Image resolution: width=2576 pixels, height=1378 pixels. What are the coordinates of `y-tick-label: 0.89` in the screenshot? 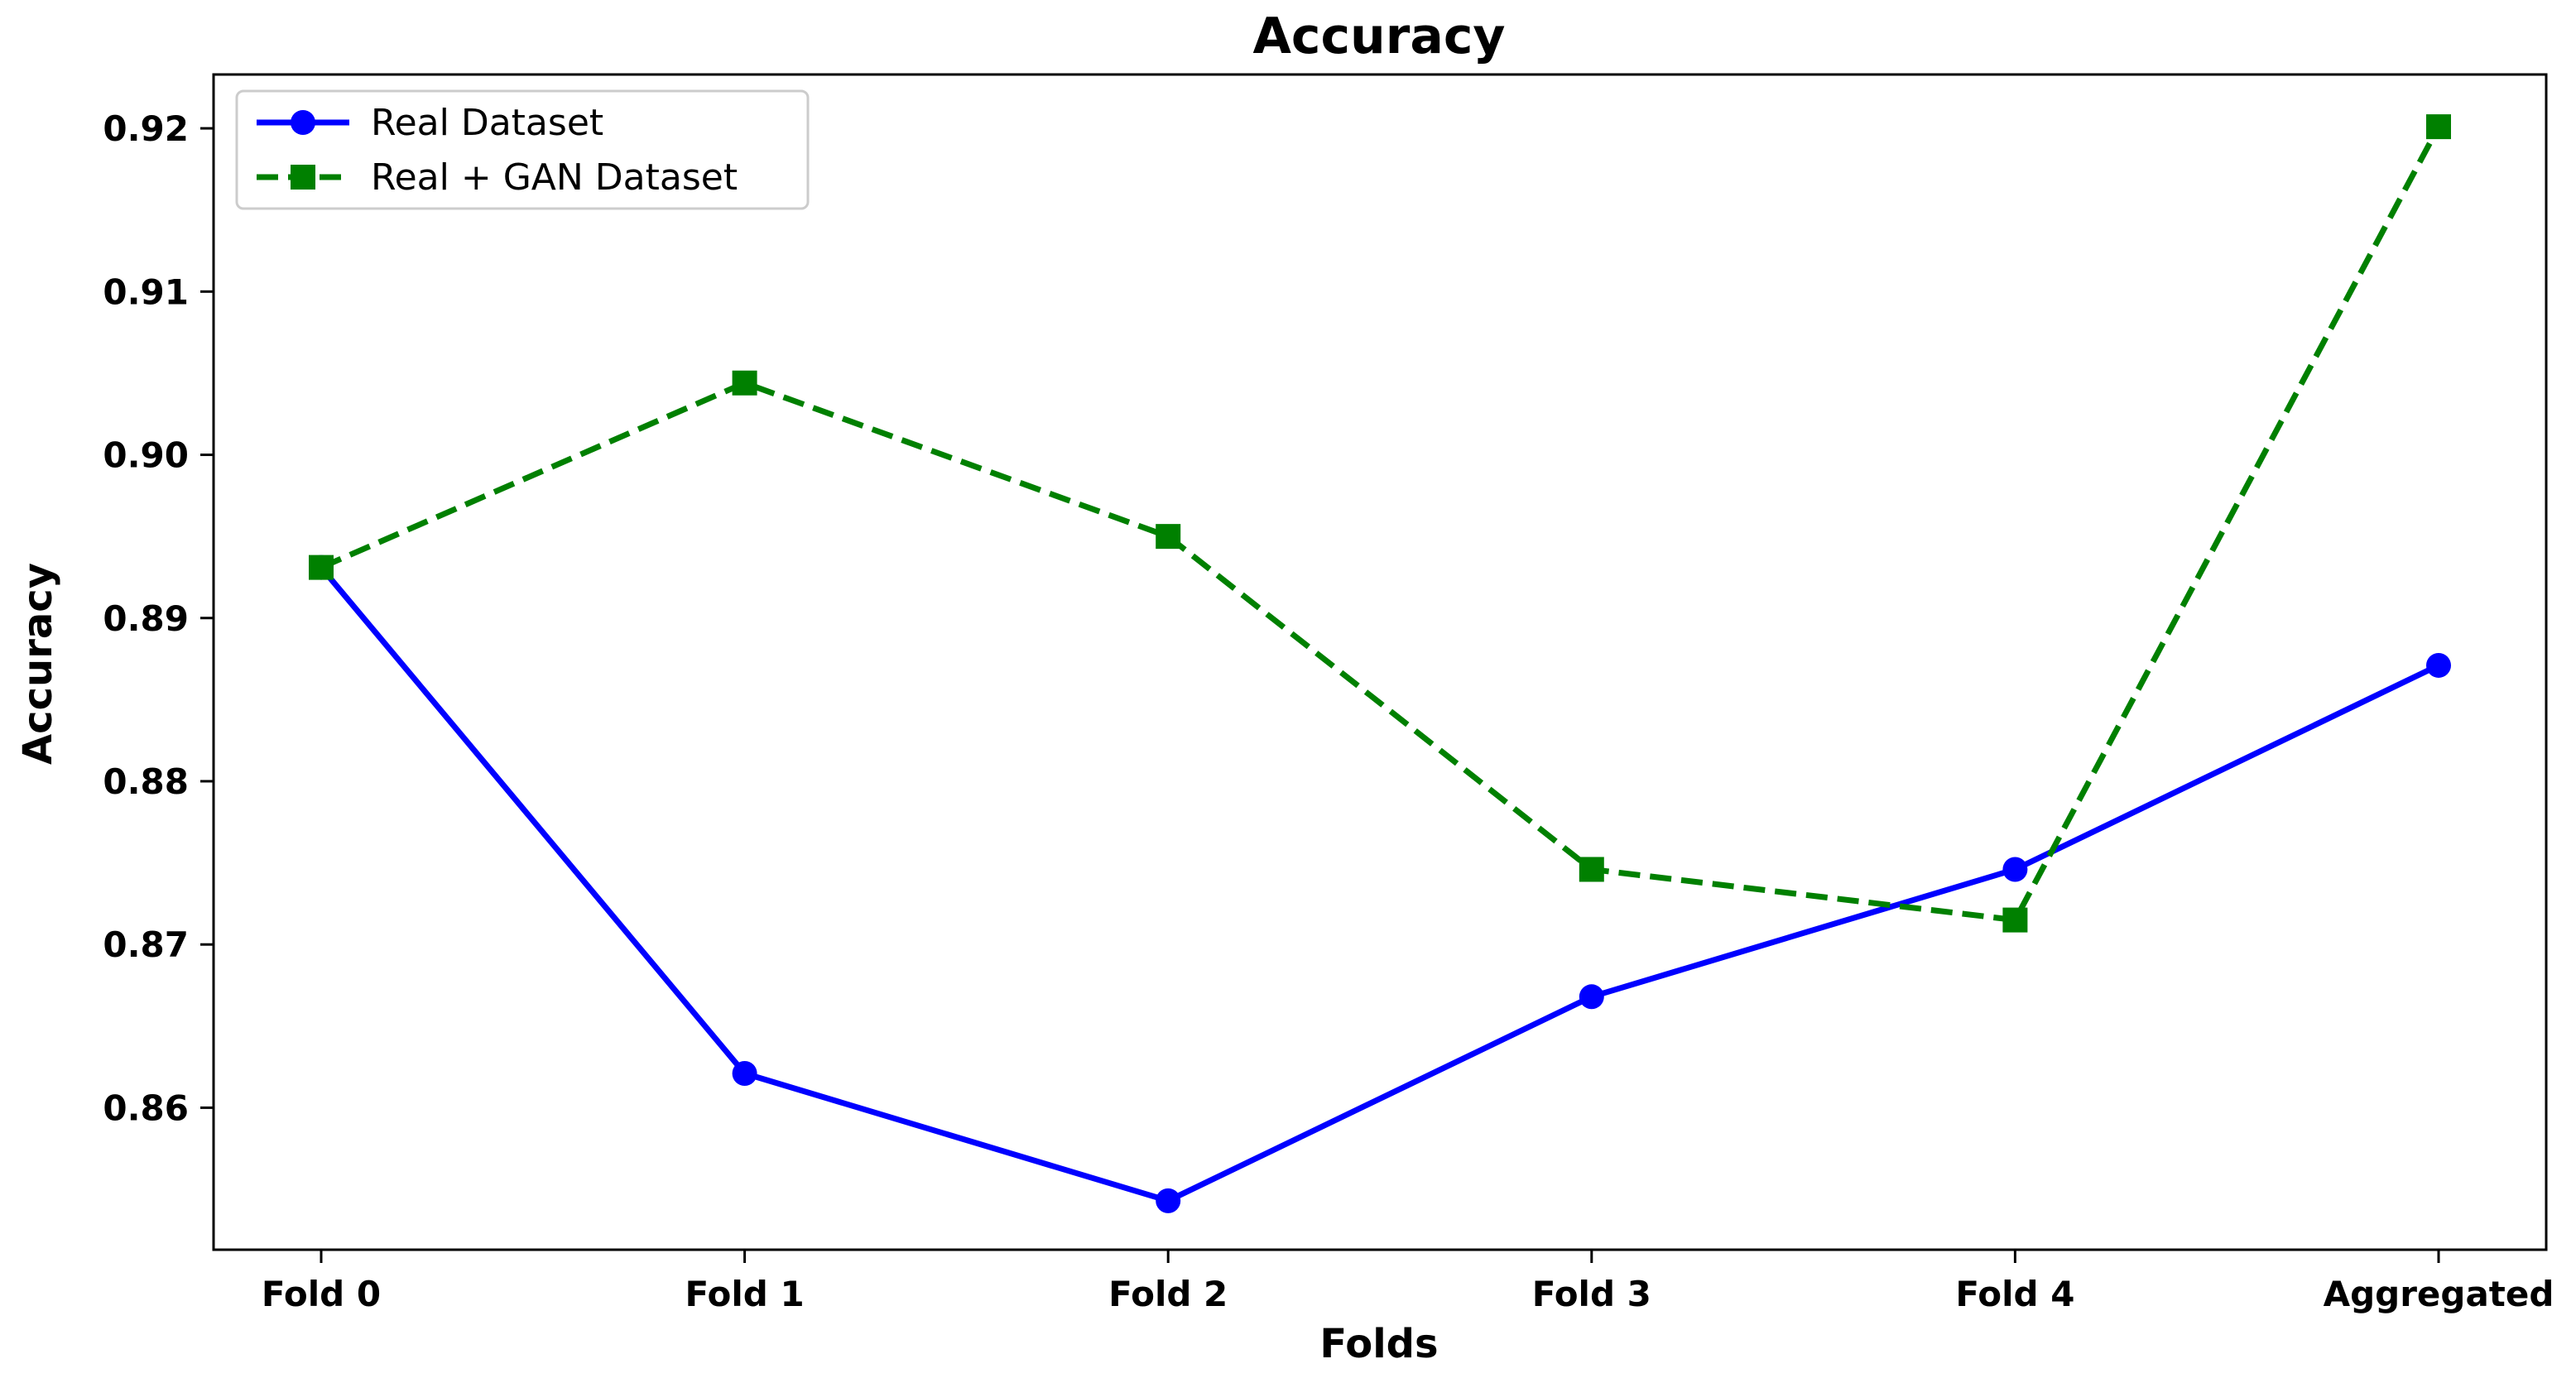 It's located at (146, 619).